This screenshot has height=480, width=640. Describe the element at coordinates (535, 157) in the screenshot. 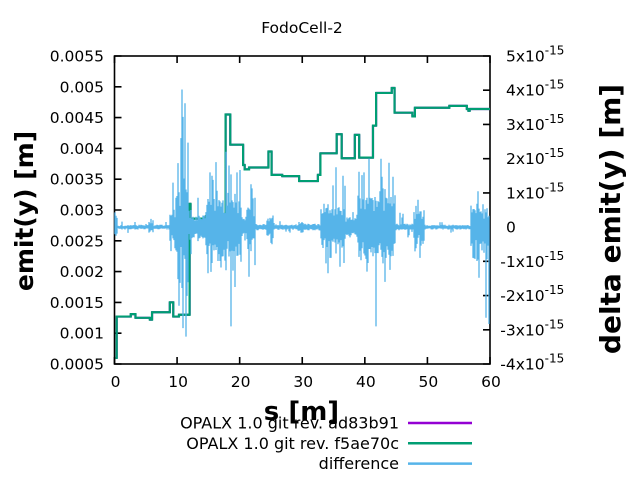

I see `y2-tick-label: 2x10⁻¹⁵` at that location.